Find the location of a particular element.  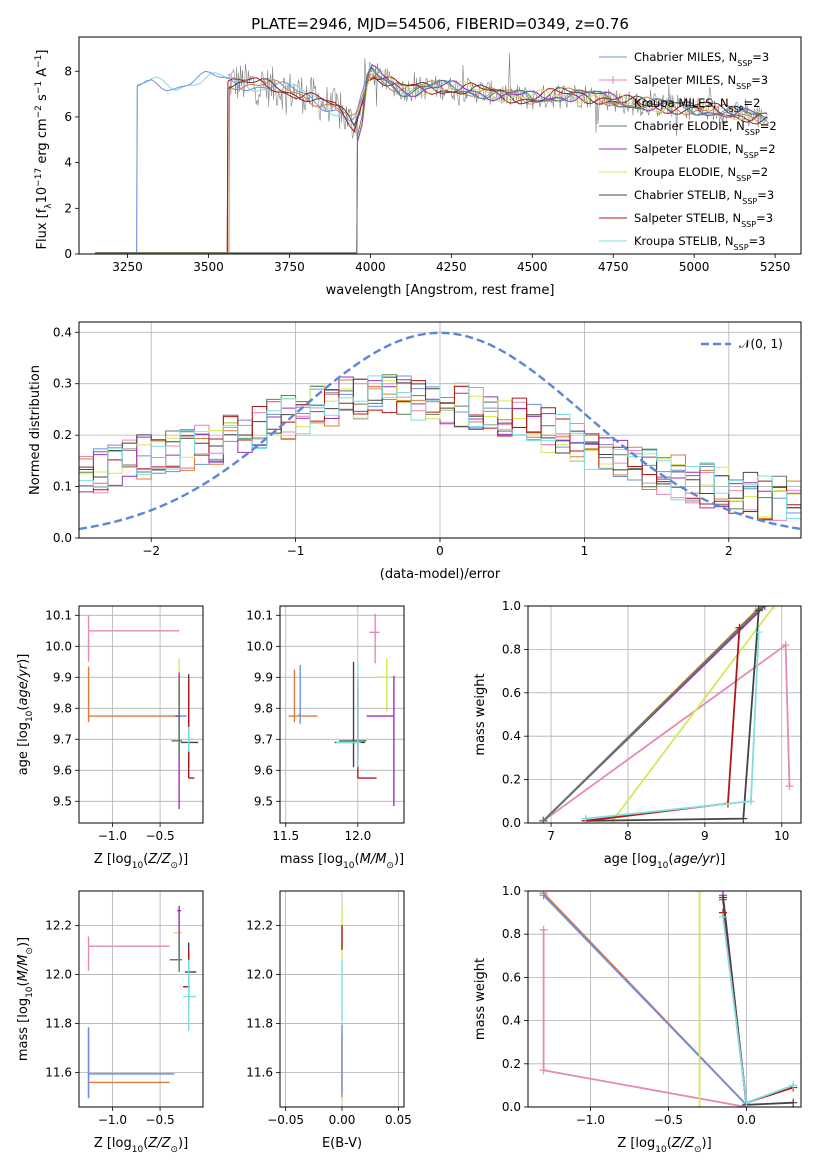

y-tick-label: 0 is located at coordinates (68, 254).